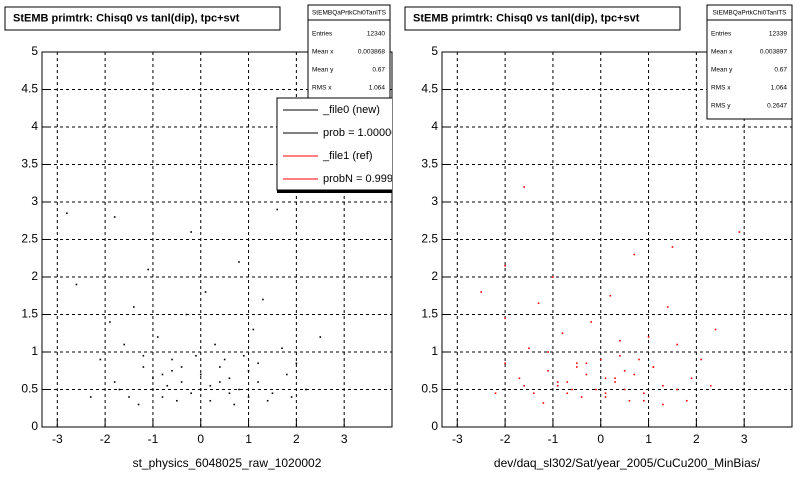 The height and width of the screenshot is (480, 800). What do you see at coordinates (429, 389) in the screenshot?
I see `y-tick-label: 0.5` at bounding box center [429, 389].